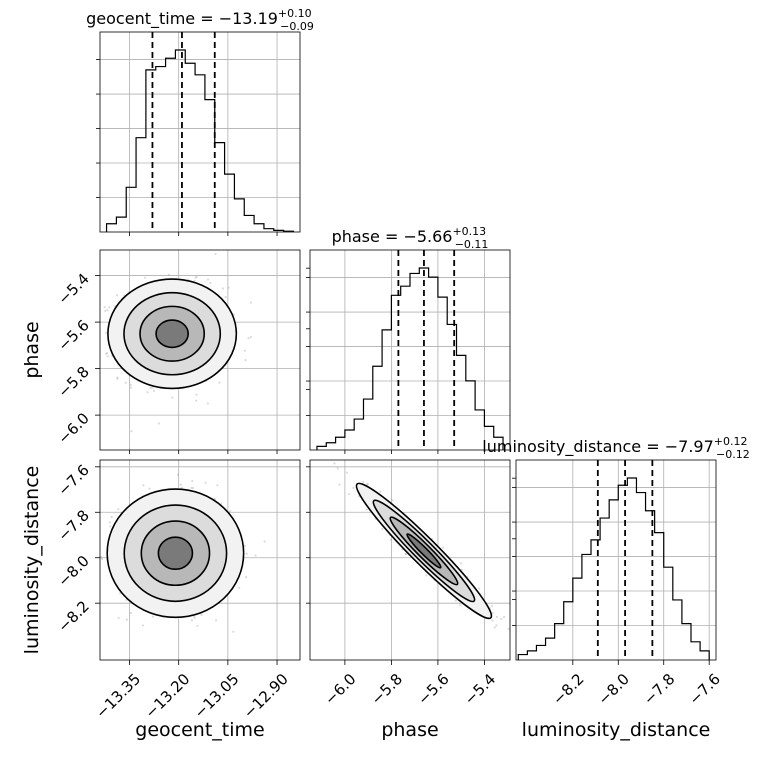 Image resolution: width=760 pixels, height=760 pixels. Describe the element at coordinates (568, 689) in the screenshot. I see `tick-label-x-luminosity_distance: −8.2` at that location.